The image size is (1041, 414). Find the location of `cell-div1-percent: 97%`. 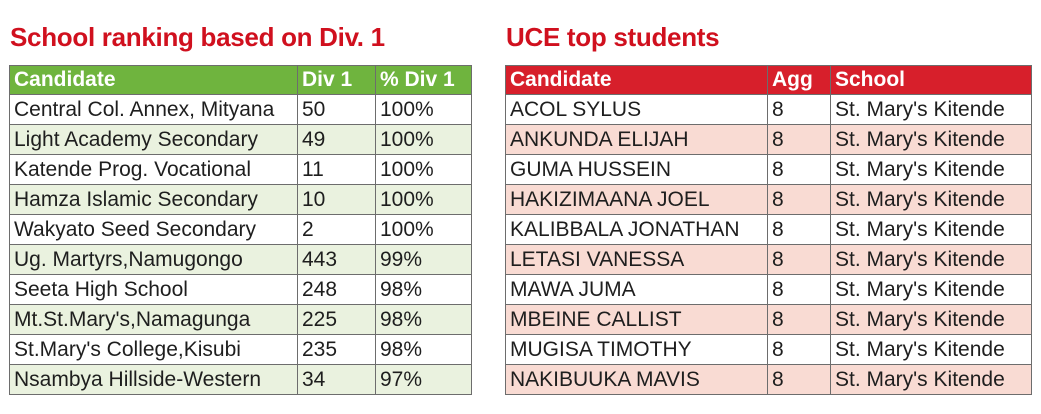

cell-div1-percent: 97% is located at coordinates (423, 379).